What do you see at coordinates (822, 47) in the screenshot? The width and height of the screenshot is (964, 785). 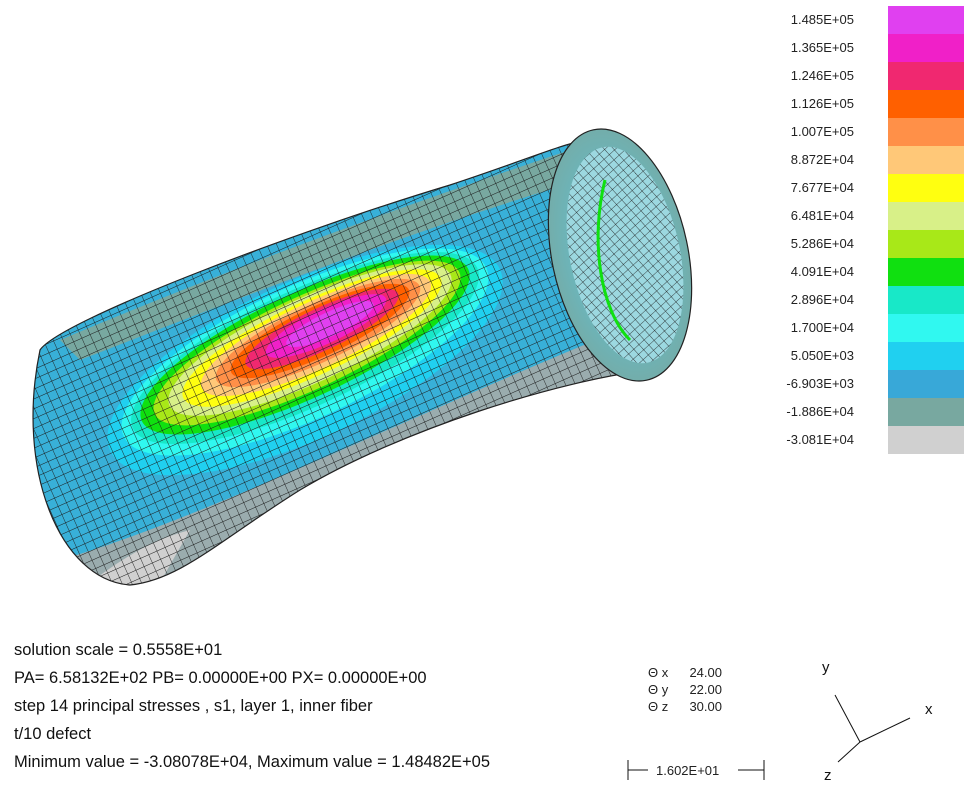 I see `legend-value: 1.365E+05` at bounding box center [822, 47].